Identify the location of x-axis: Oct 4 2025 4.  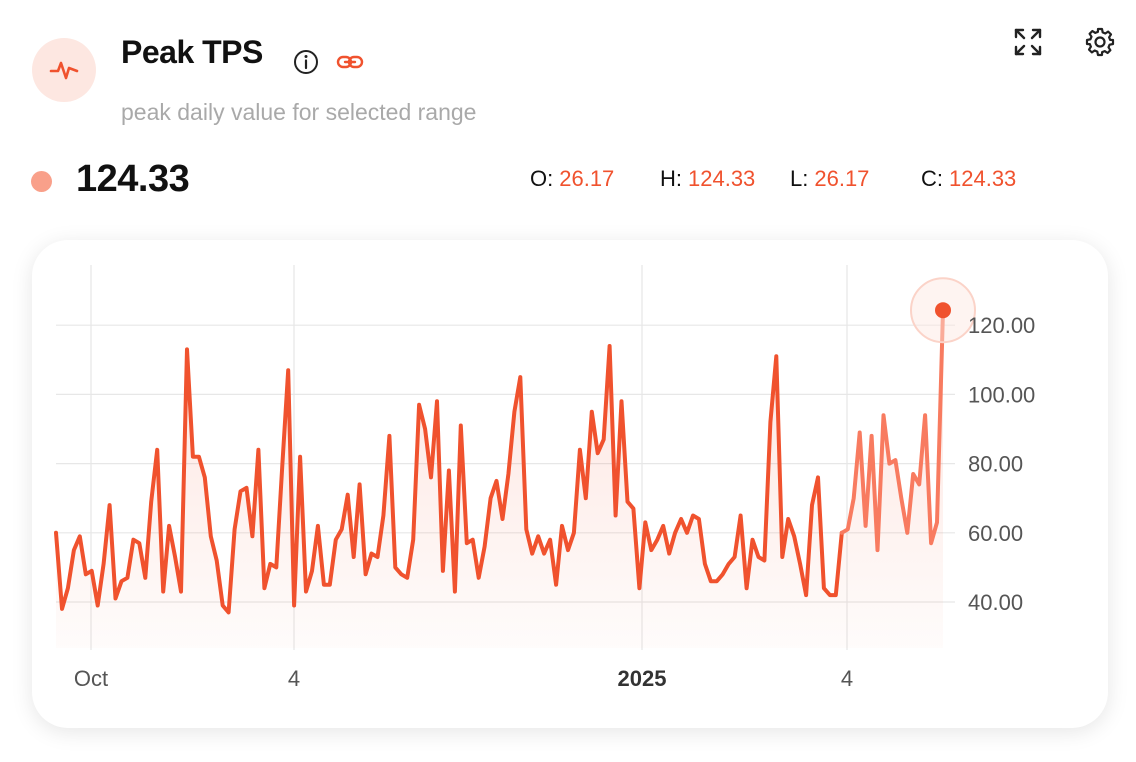
(463, 678).